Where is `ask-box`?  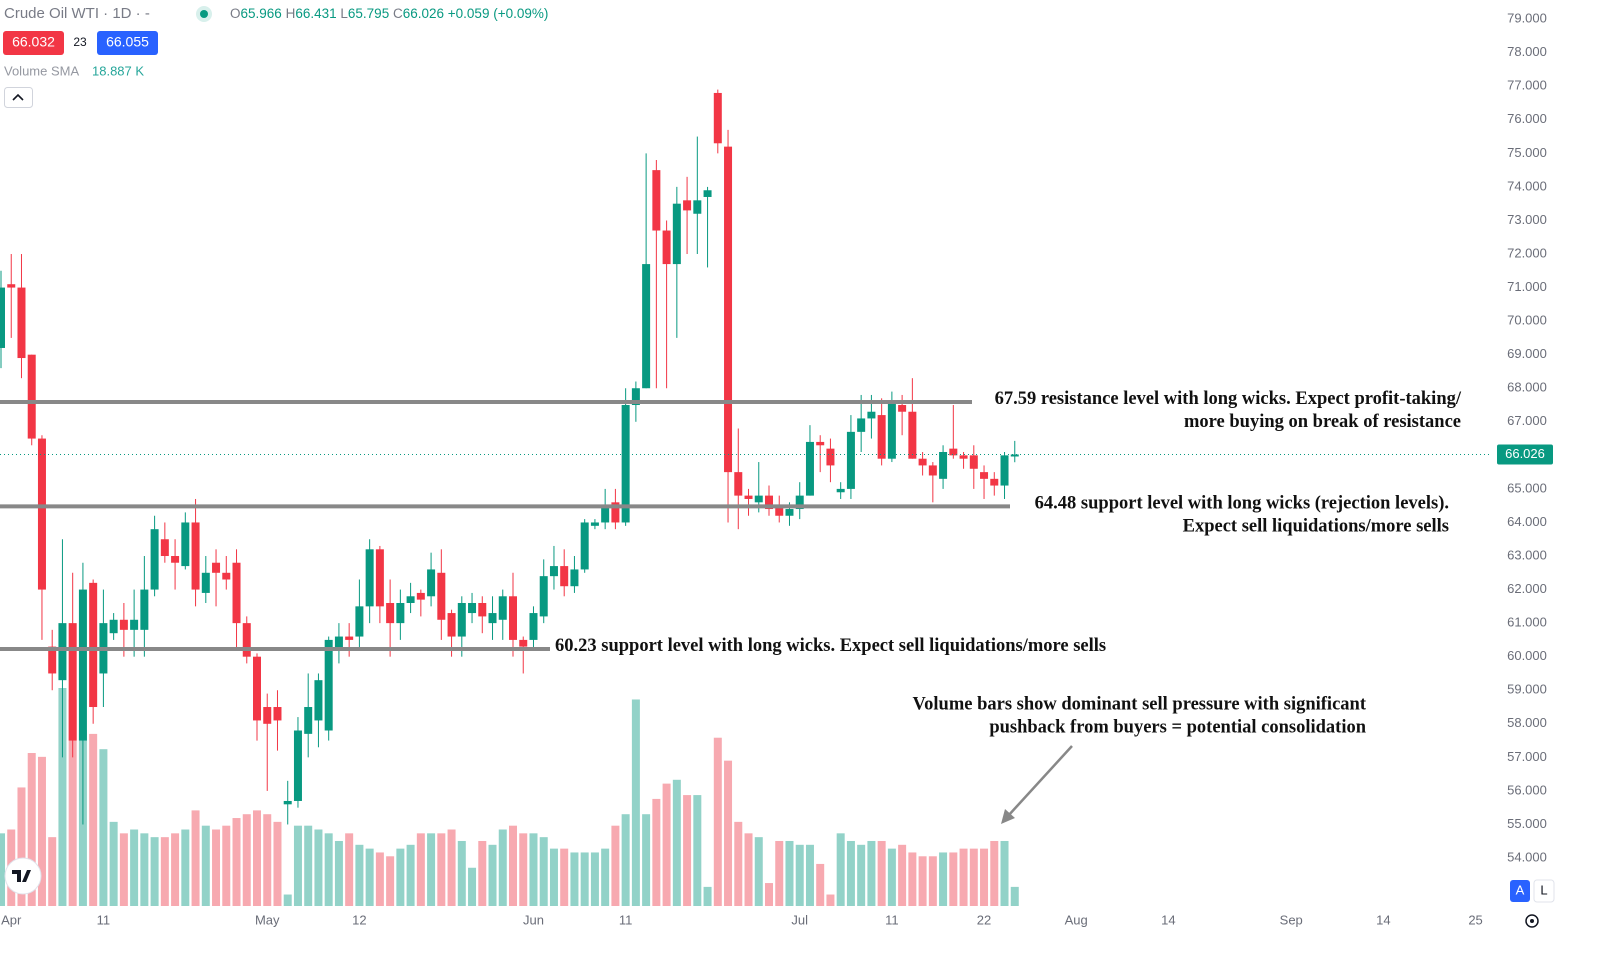 ask-box is located at coordinates (127, 43).